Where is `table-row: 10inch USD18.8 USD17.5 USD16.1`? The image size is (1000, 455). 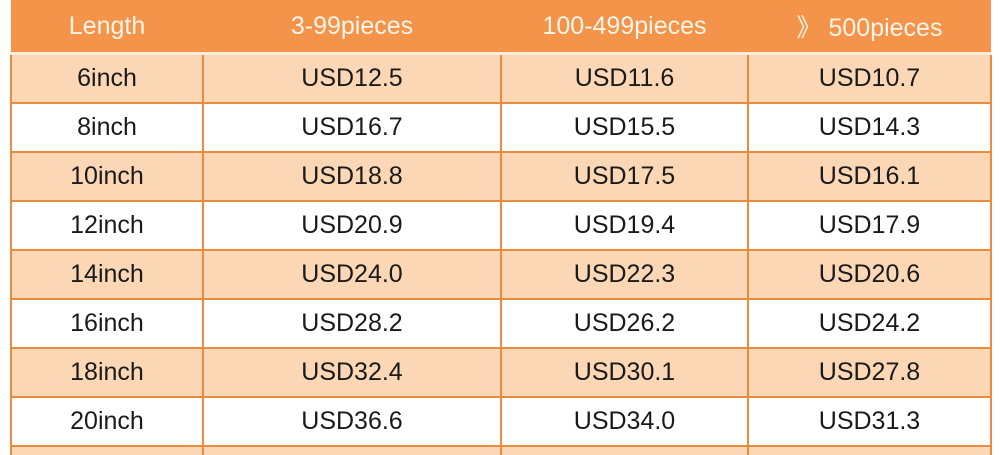
table-row: 10inch USD18.8 USD17.5 USD16.1 is located at coordinates (501, 176).